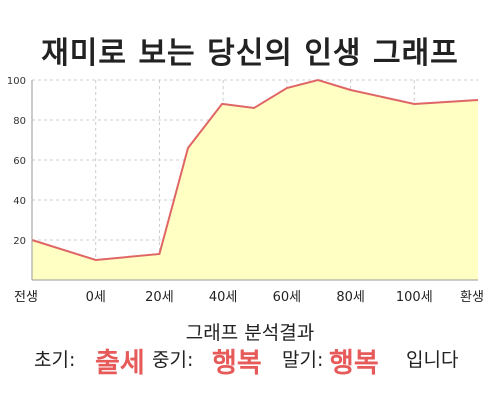  I want to click on y-tick-labels: 20 40 60 80 100, so click(16, 161).